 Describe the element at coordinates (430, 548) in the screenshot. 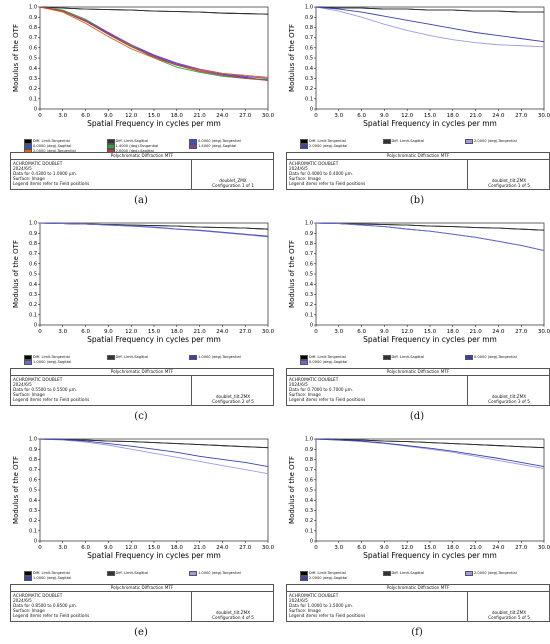

I see `x-tick-label: 15.0` at that location.